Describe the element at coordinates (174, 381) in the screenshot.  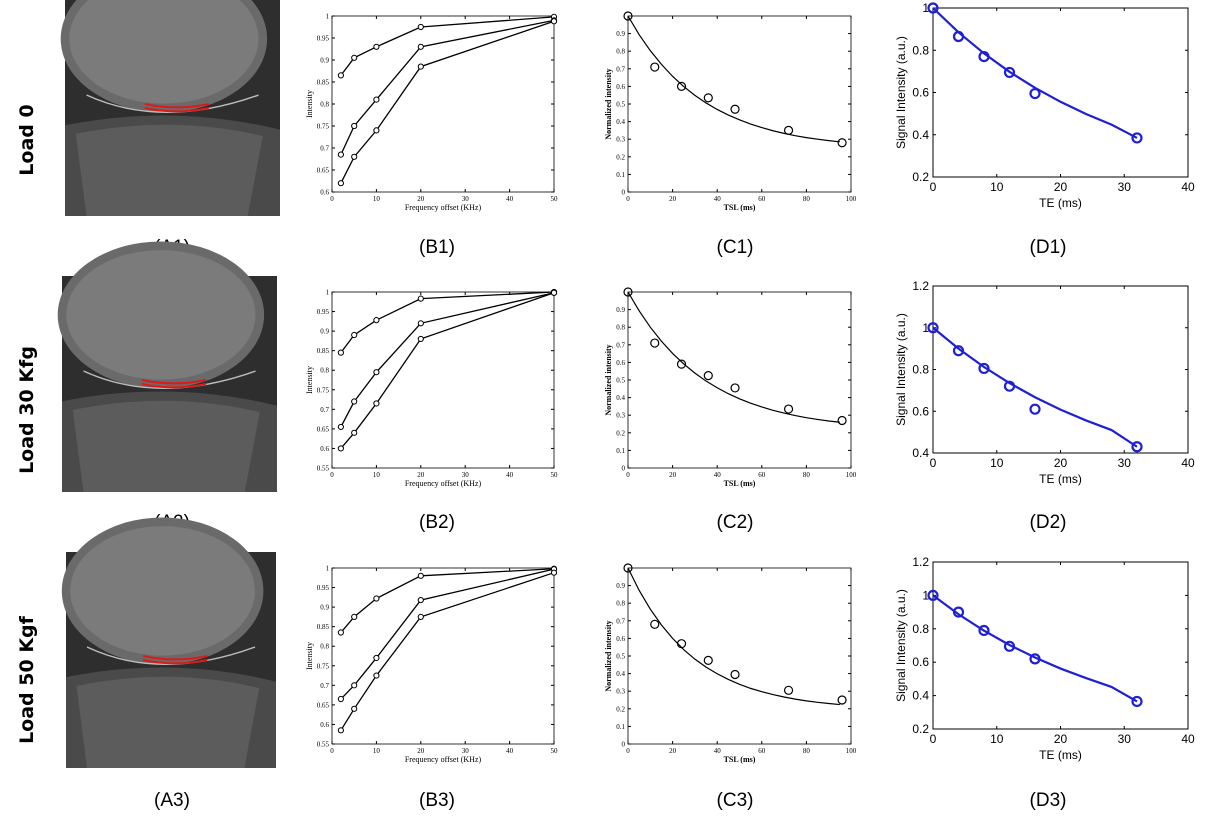
I see `roi-outline-top` at that location.